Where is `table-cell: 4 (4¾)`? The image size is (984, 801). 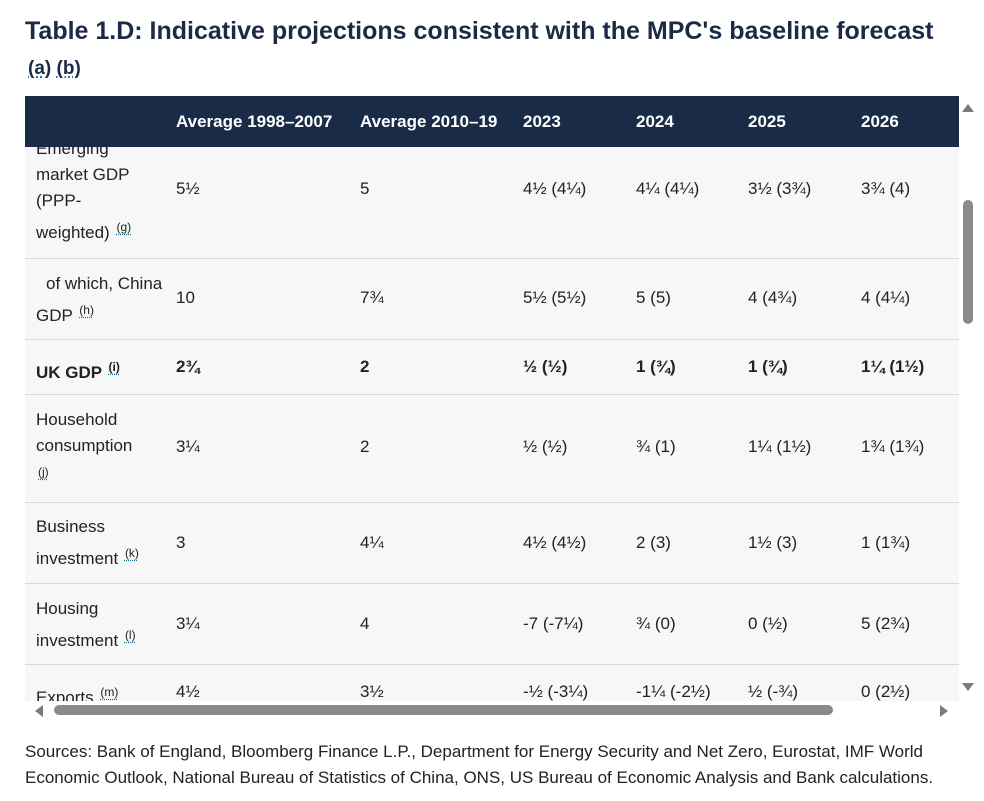 table-cell: 4 (4¾) is located at coordinates (773, 297).